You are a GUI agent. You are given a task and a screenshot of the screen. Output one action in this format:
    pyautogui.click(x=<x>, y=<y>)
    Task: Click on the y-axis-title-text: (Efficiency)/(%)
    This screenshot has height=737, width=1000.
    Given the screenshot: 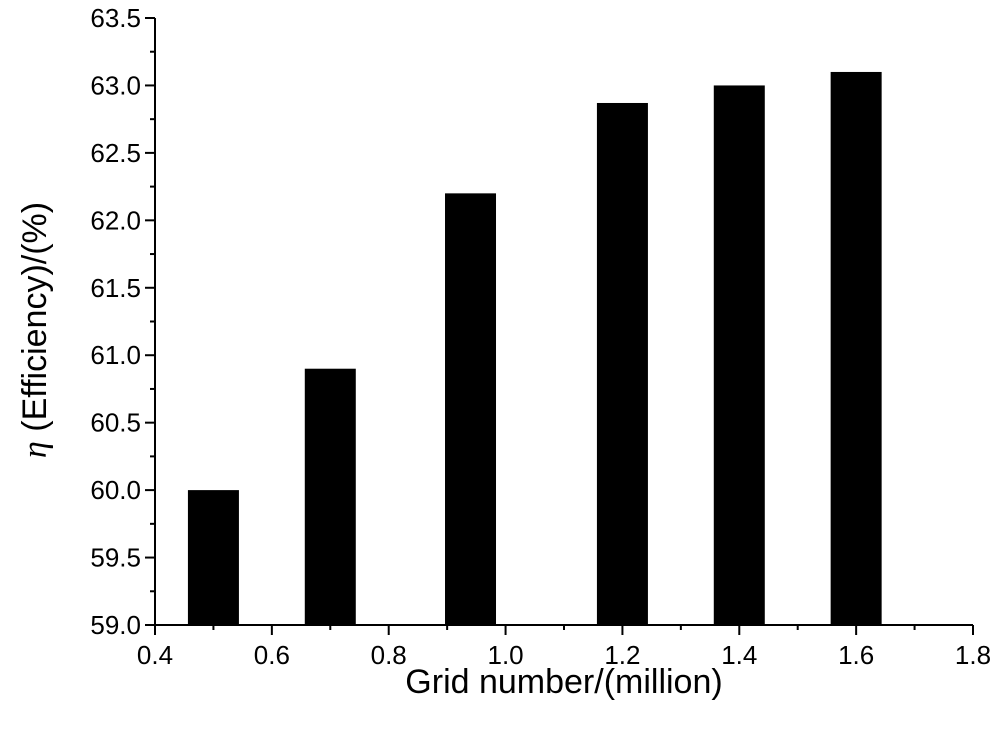 What is the action you would take?
    pyautogui.click(x=35, y=321)
    